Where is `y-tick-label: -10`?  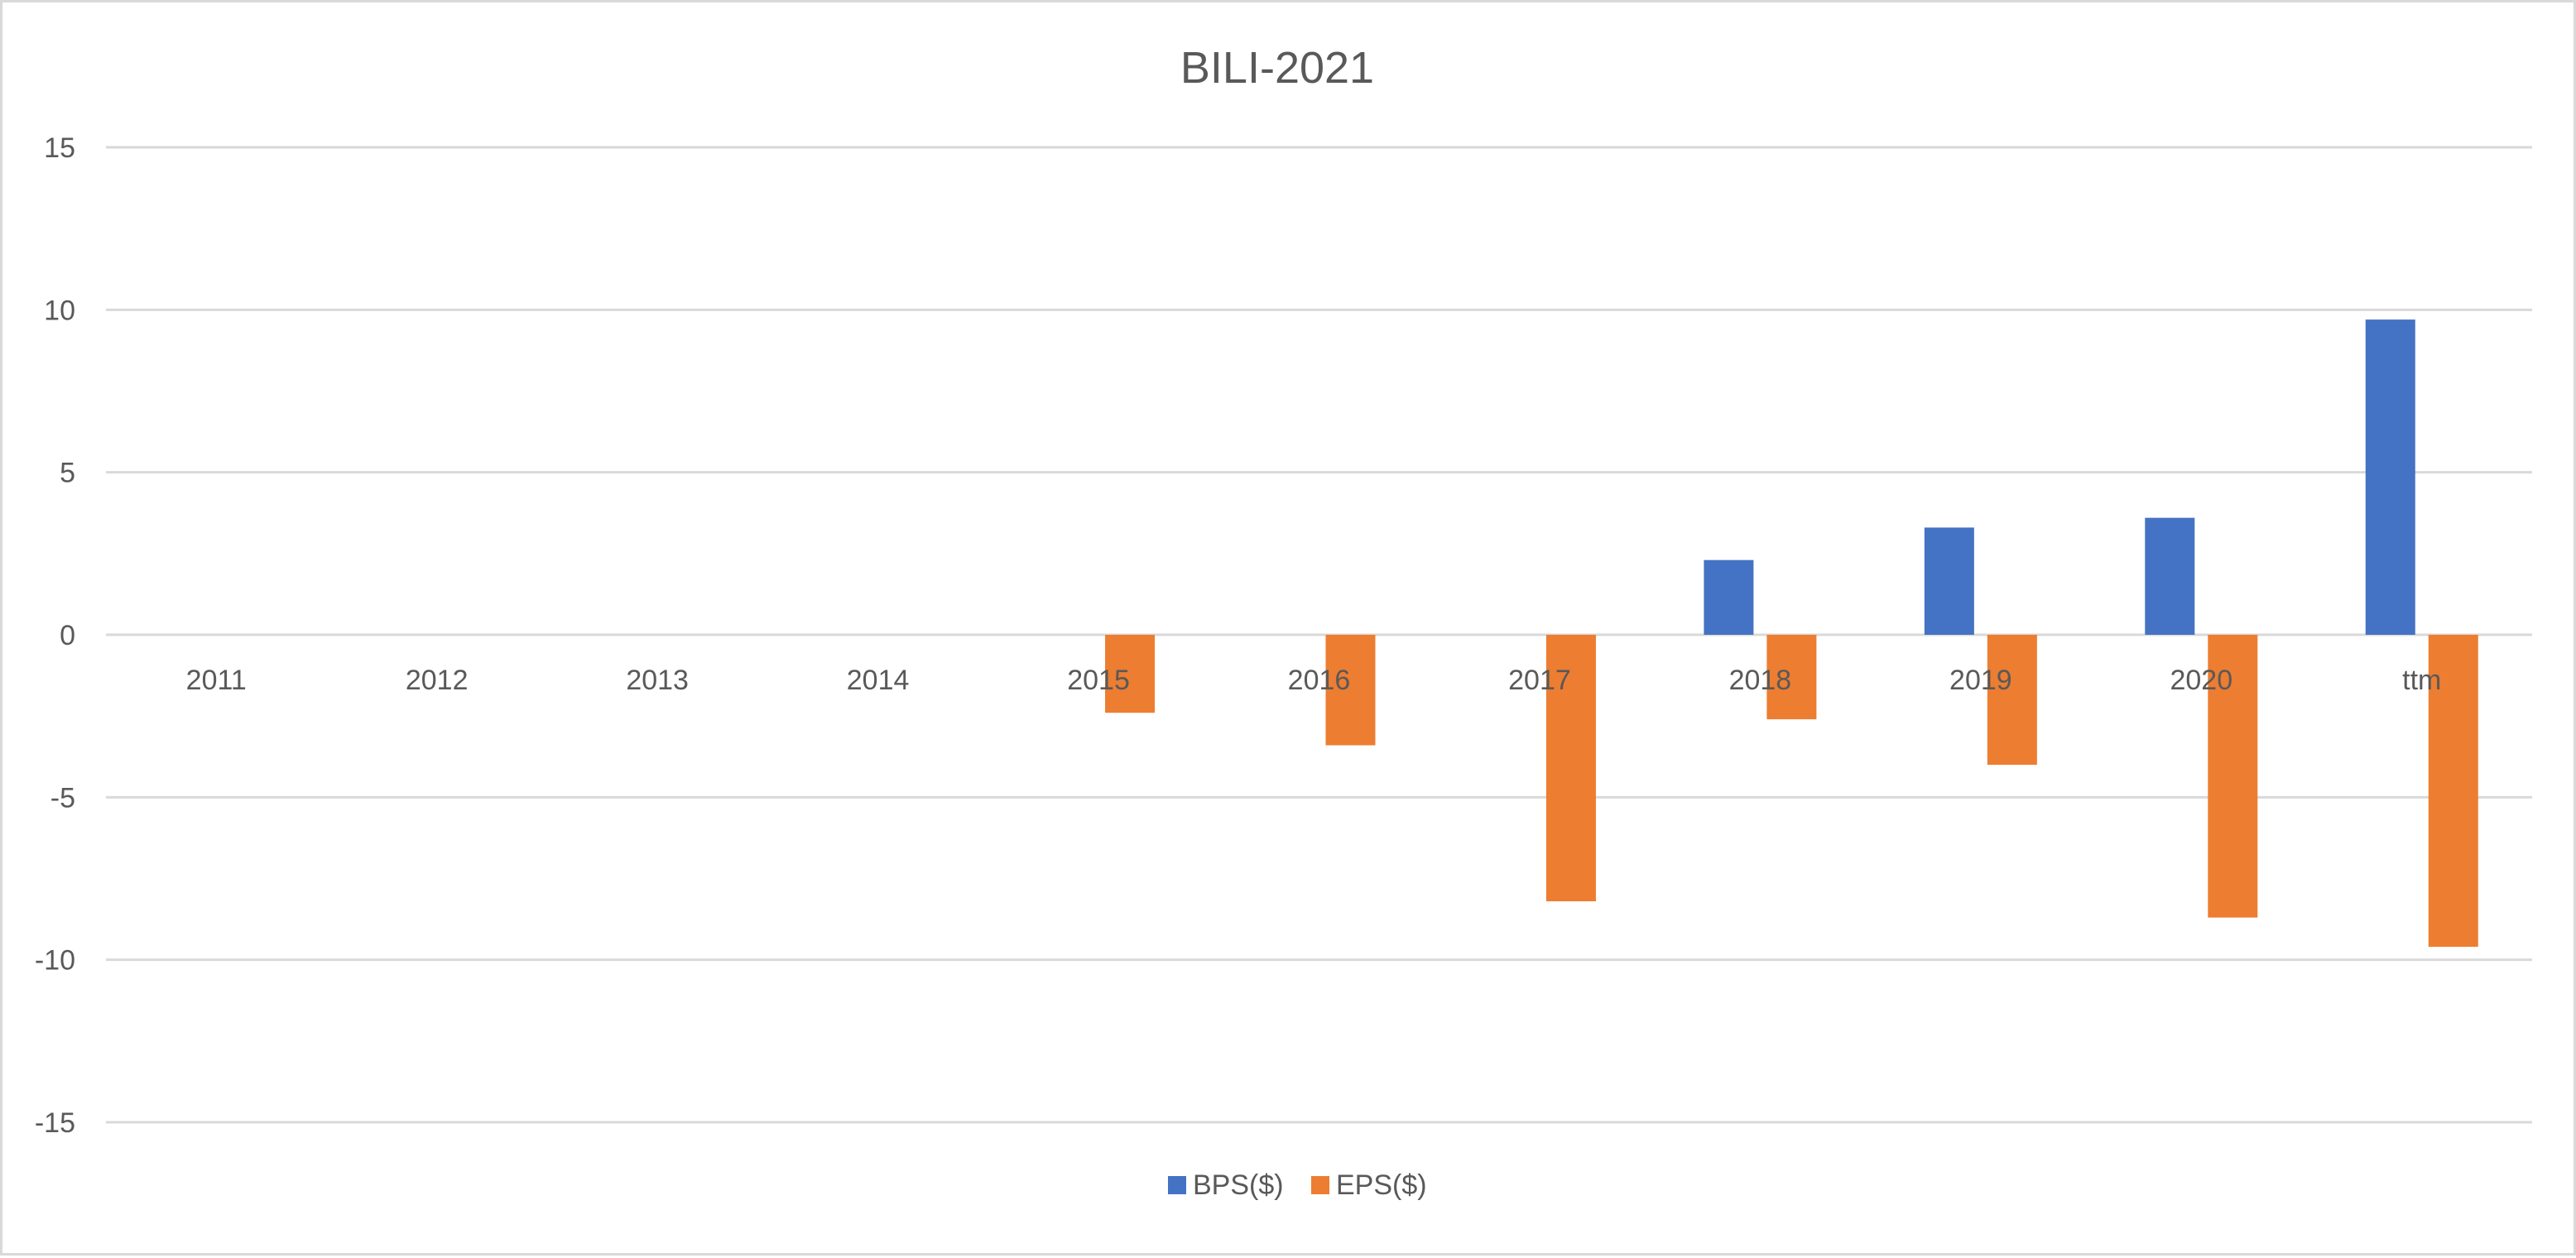 y-tick-label: -10 is located at coordinates (55, 961).